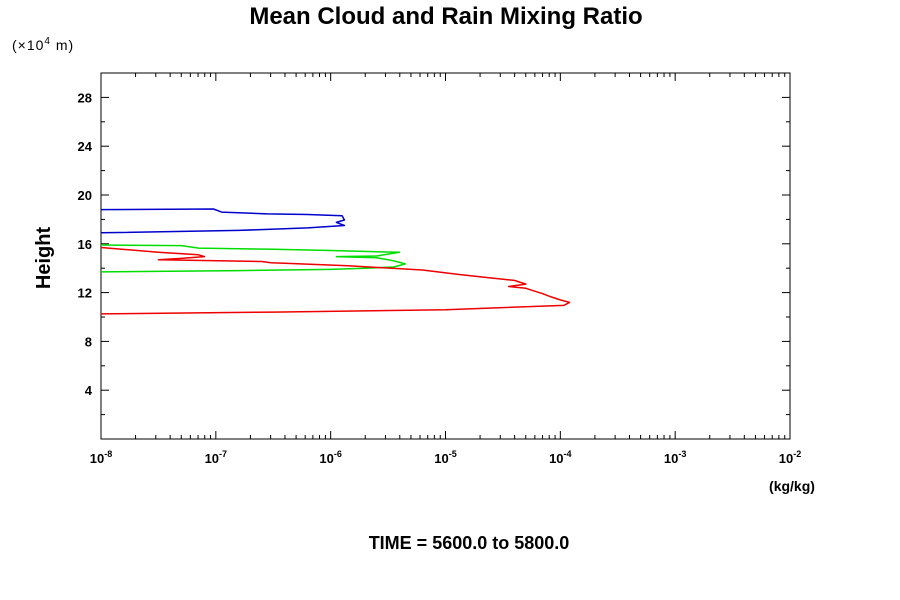  Describe the element at coordinates (101, 457) in the screenshot. I see `x-tick-label: 10⁻⁸` at that location.